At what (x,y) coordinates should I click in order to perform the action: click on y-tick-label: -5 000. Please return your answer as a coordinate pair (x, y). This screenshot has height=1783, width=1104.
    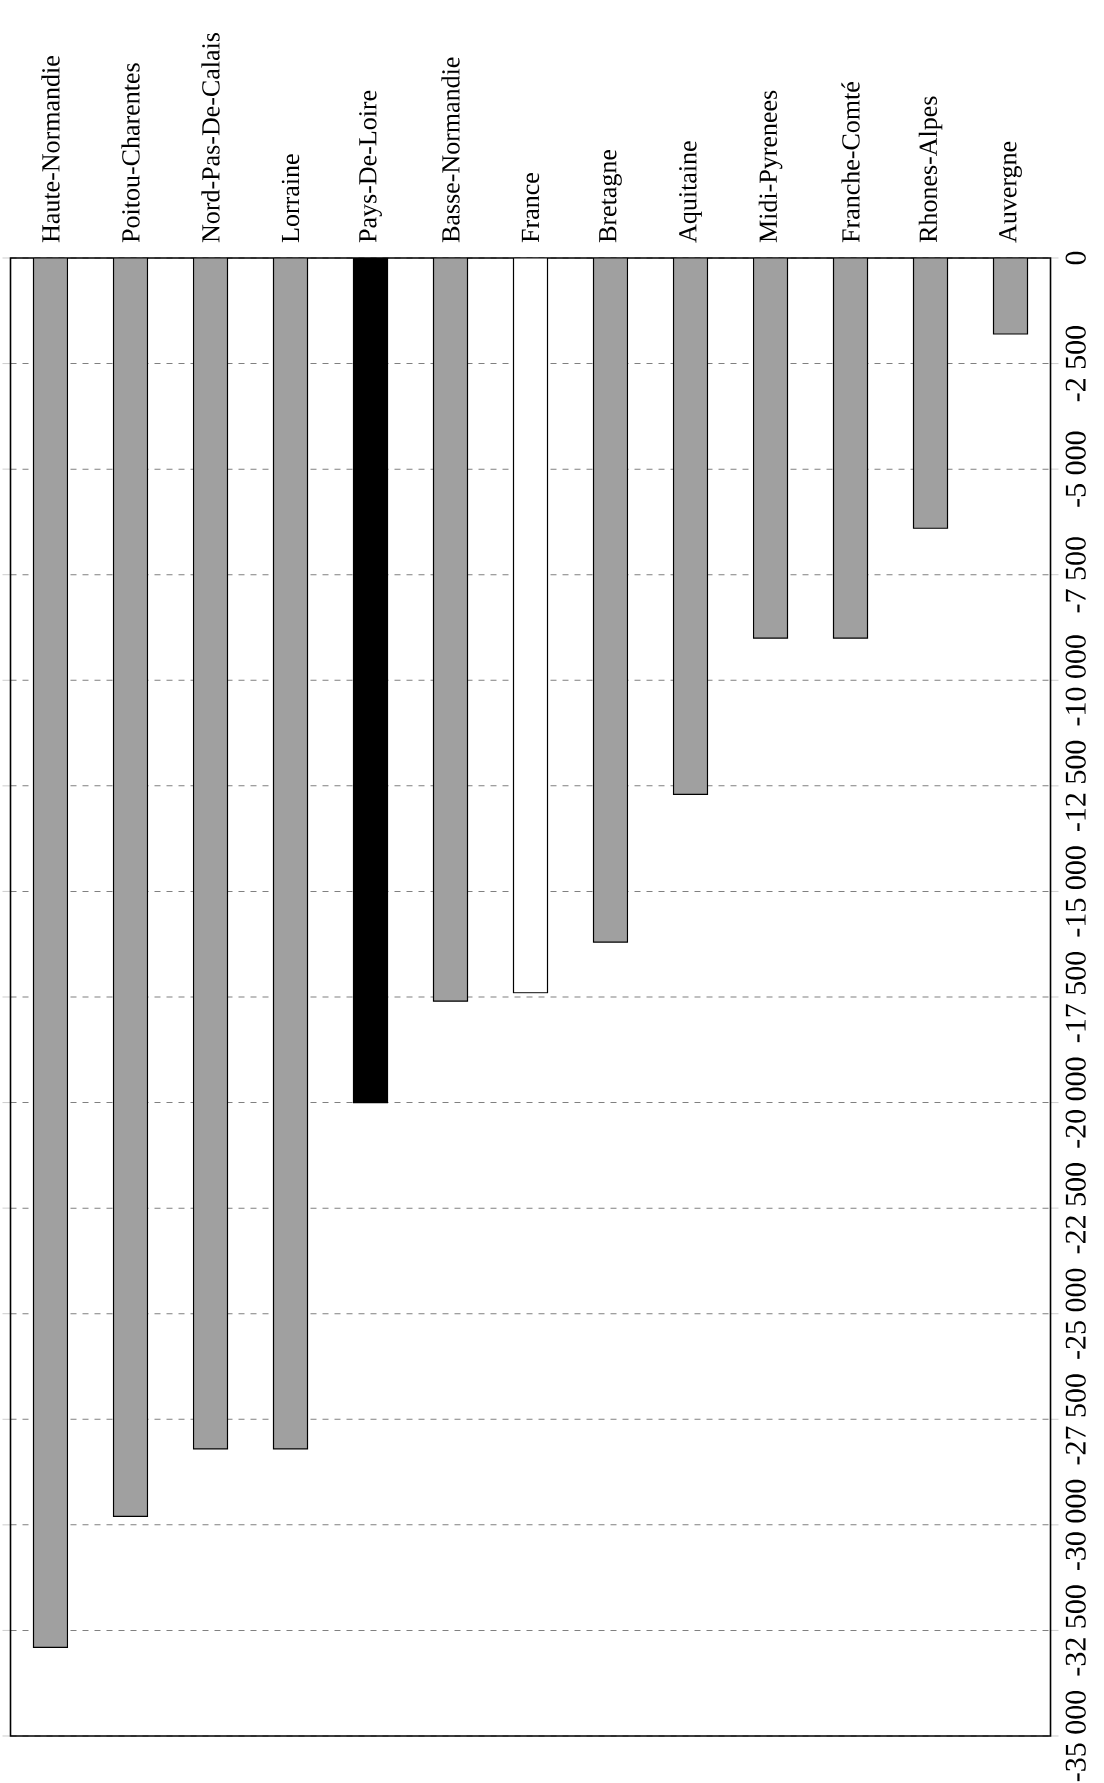
    Looking at the image, I should click on (1075, 469).